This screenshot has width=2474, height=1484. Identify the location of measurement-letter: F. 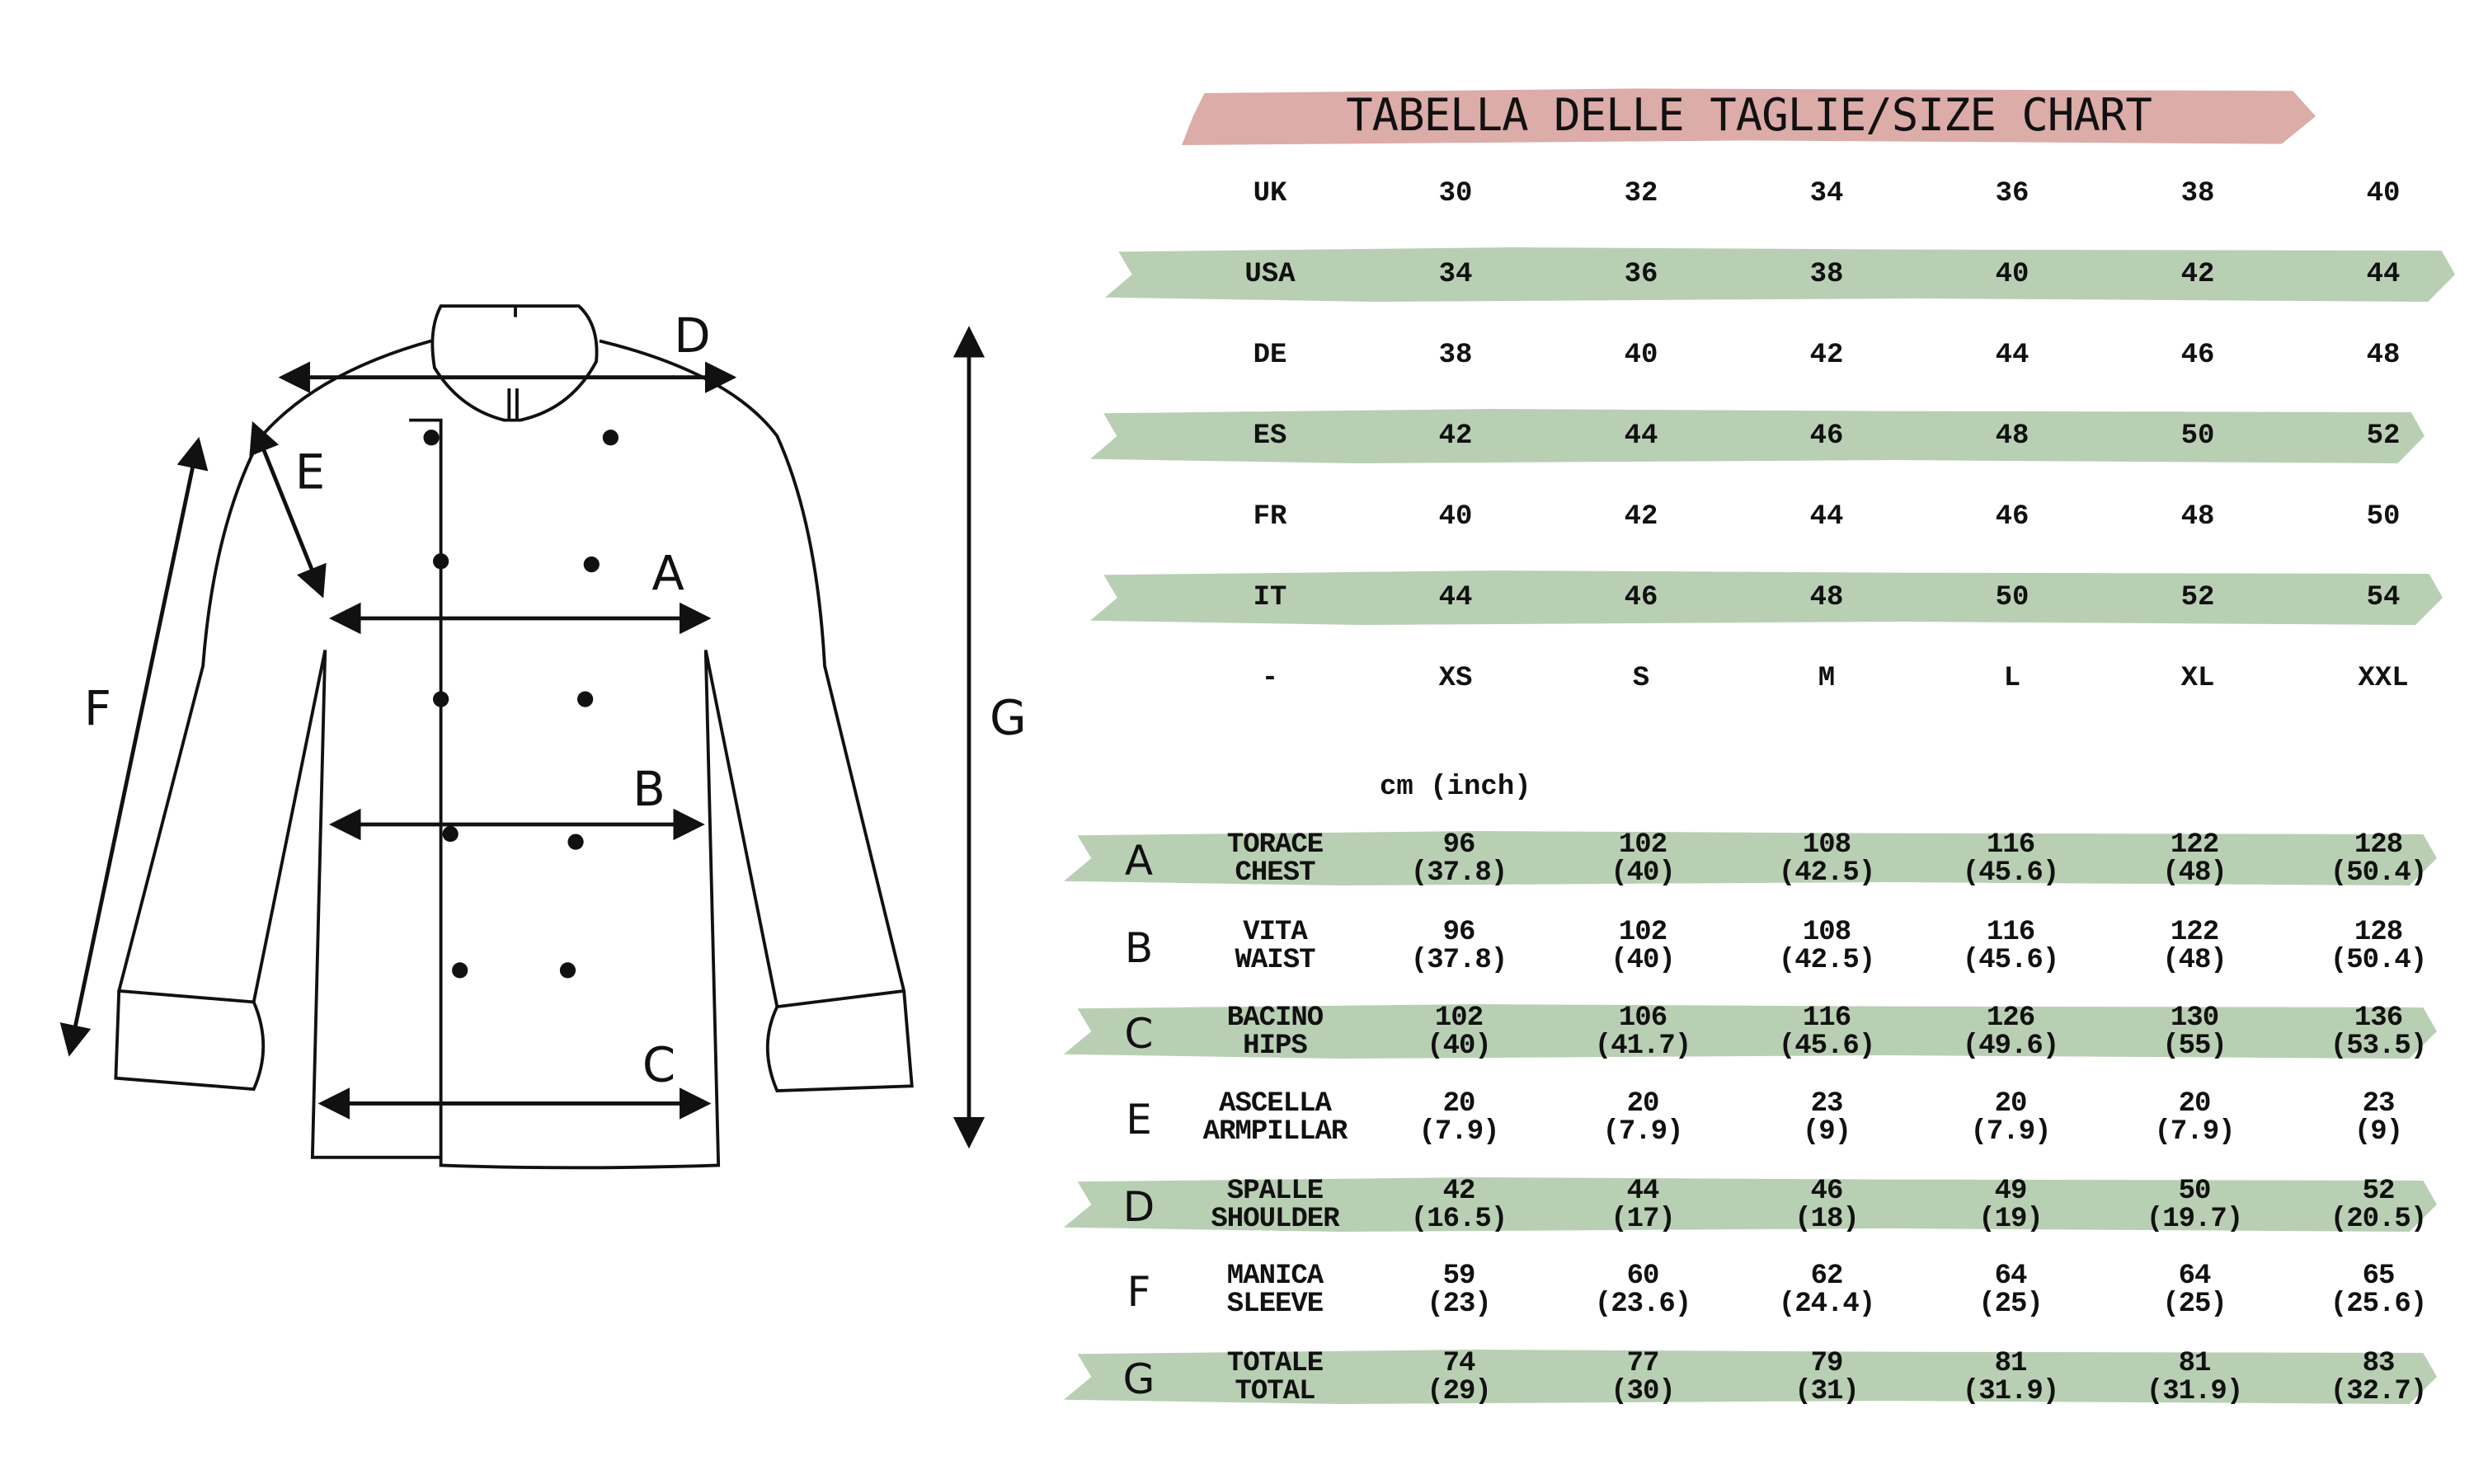
(1138, 1292).